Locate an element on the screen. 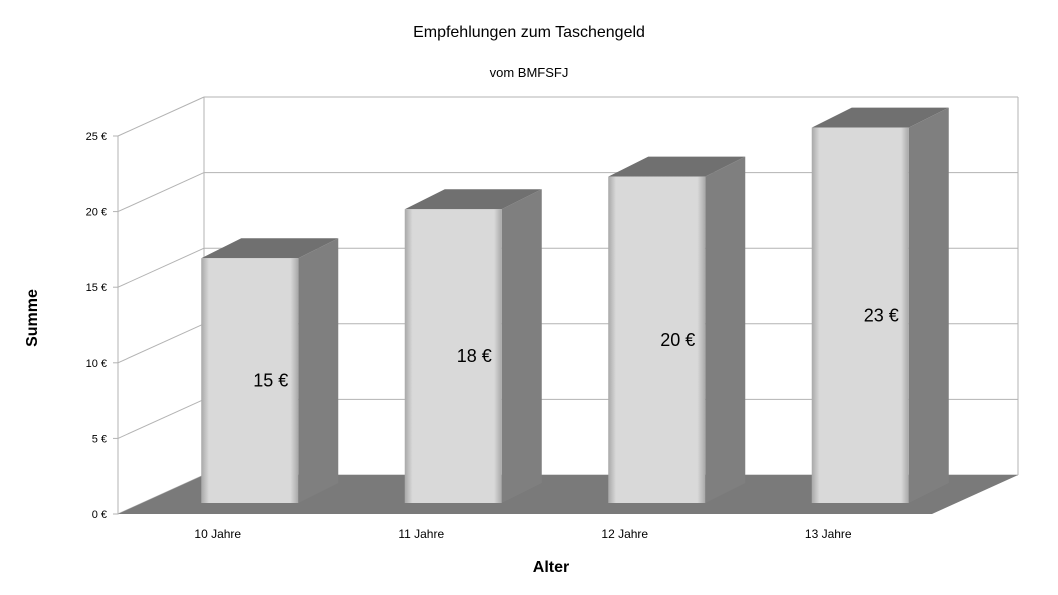  x-tick-label: 13 Jahre is located at coordinates (828, 534).